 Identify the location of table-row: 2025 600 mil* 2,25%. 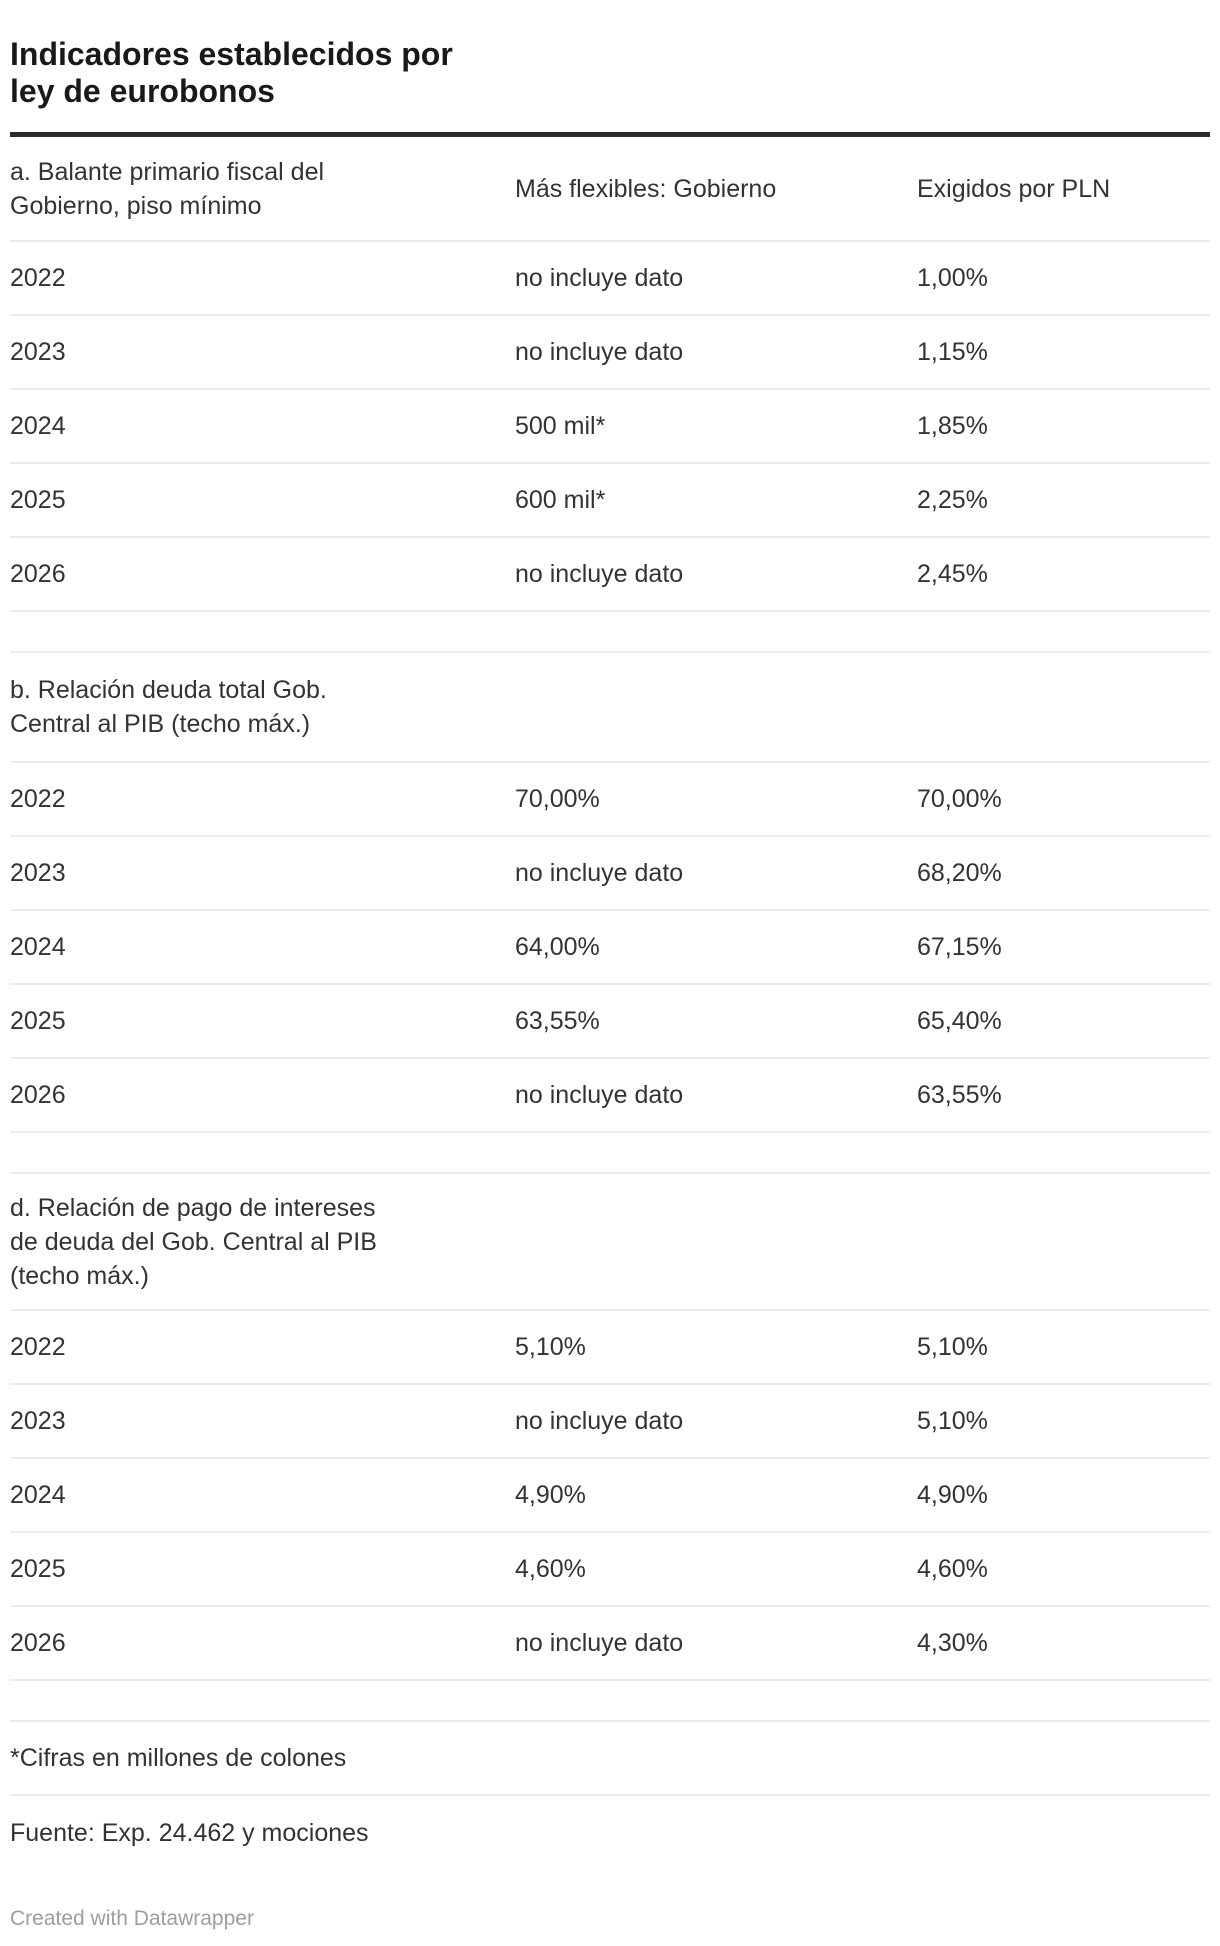
(610, 501).